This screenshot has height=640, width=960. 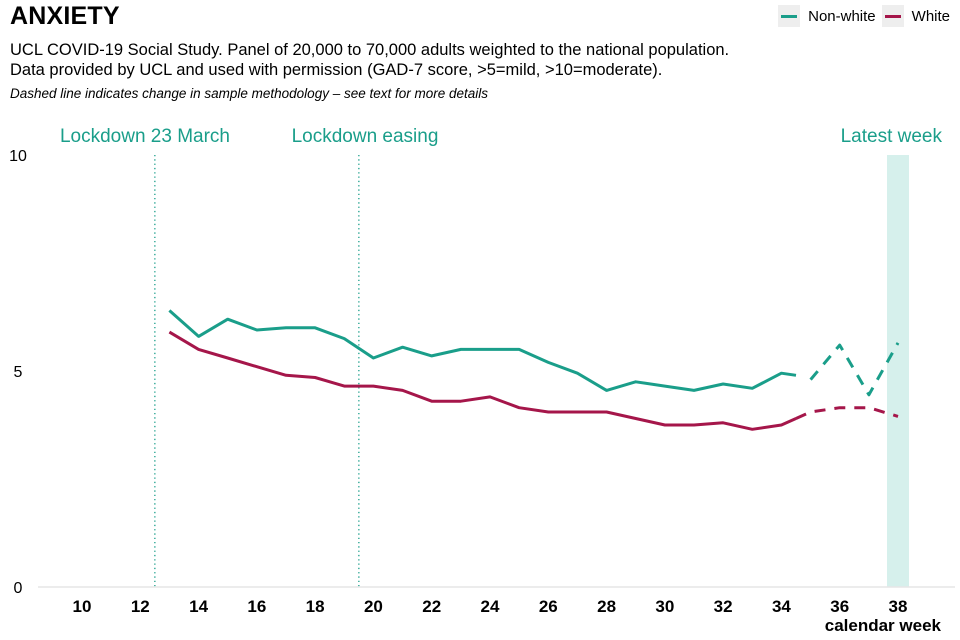 I want to click on x-tick-label: 12, so click(x=140, y=606).